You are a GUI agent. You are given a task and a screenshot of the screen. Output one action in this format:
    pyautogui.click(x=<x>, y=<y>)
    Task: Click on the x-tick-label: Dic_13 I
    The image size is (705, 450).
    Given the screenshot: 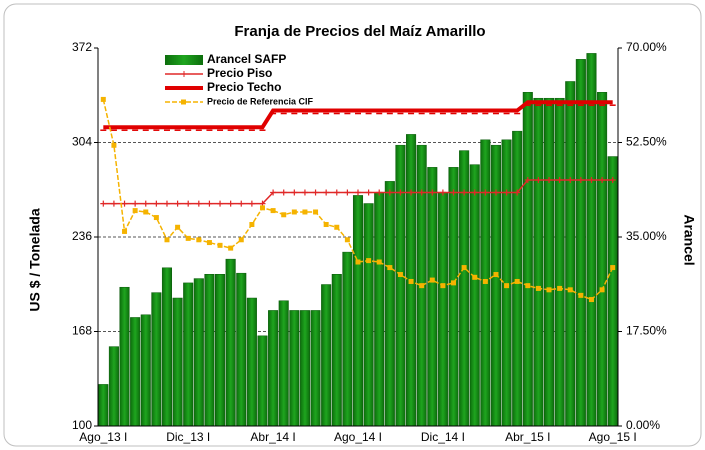 What is the action you would take?
    pyautogui.click(x=188, y=437)
    